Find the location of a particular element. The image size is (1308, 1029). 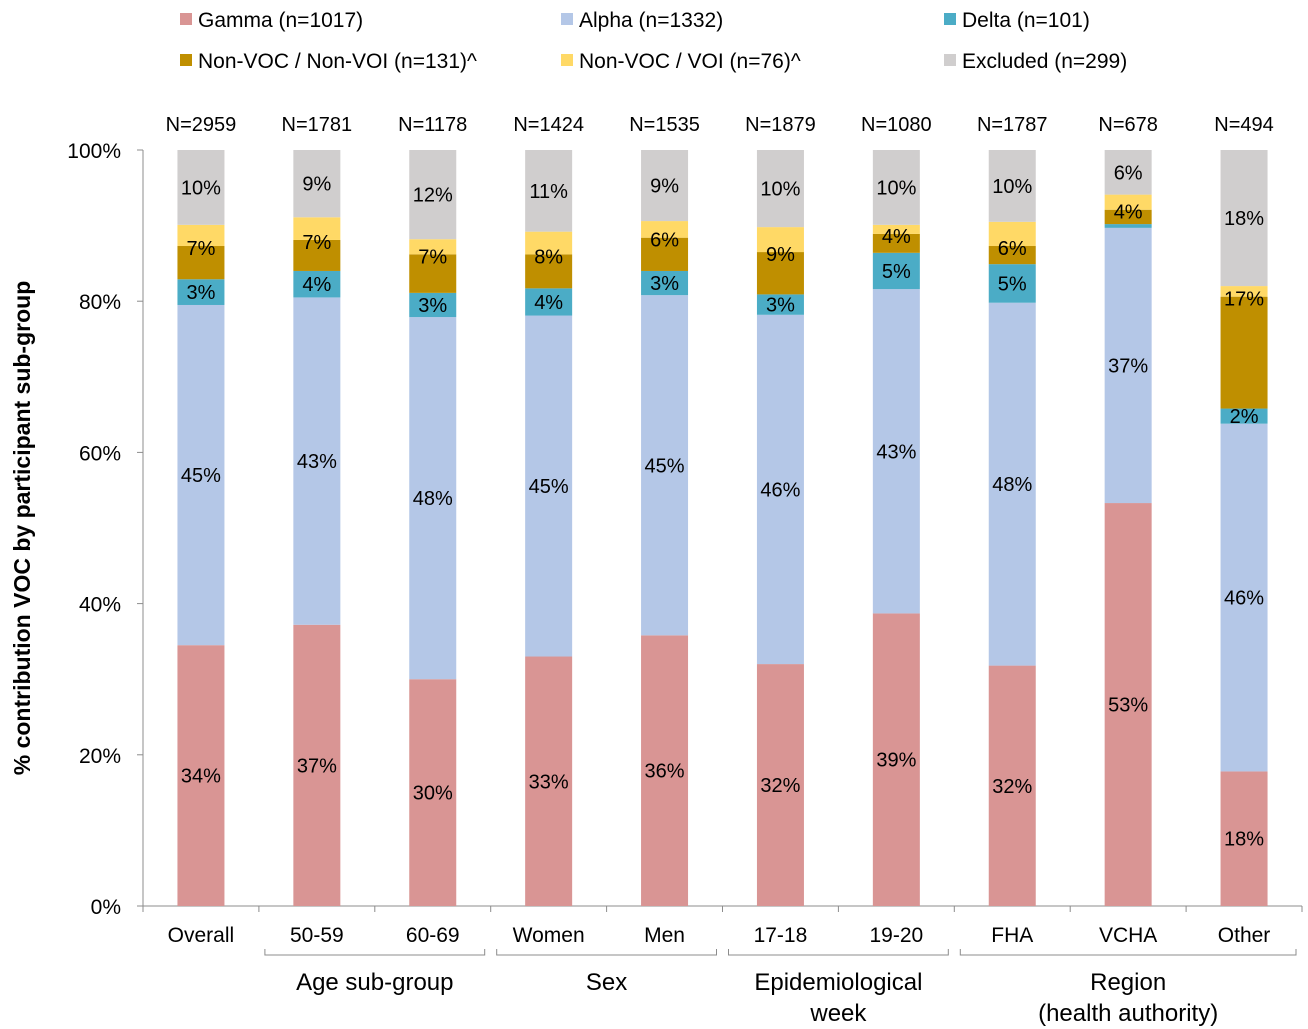

data-label-alpha-n-1332-60-69: 48% is located at coordinates (433, 499).